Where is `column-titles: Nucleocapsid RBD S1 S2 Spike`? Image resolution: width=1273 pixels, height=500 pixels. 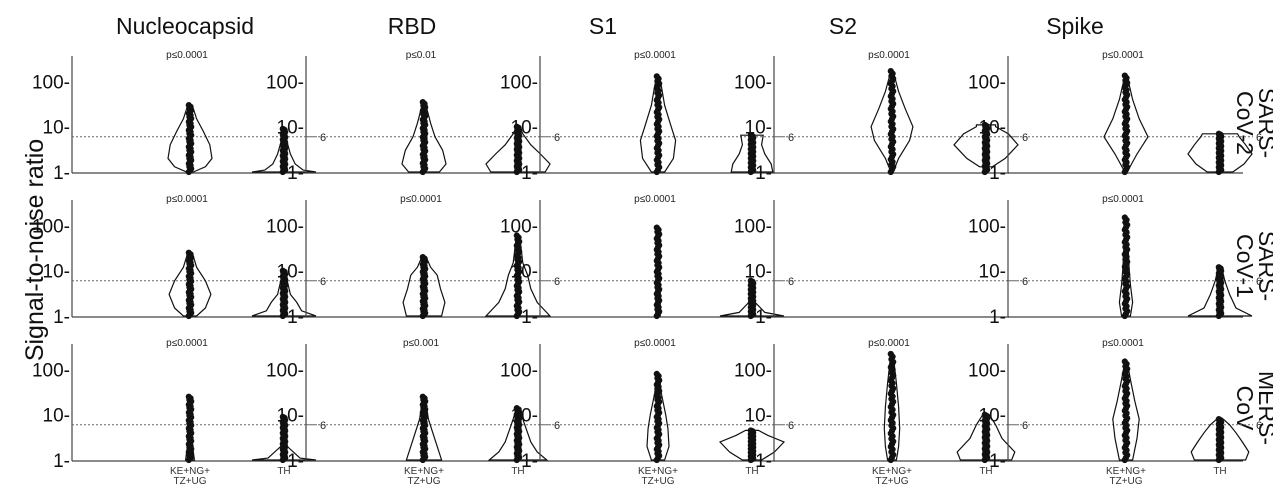
column-titles: Nucleocapsid RBD S1 S2 Spike is located at coordinates (610, 26).